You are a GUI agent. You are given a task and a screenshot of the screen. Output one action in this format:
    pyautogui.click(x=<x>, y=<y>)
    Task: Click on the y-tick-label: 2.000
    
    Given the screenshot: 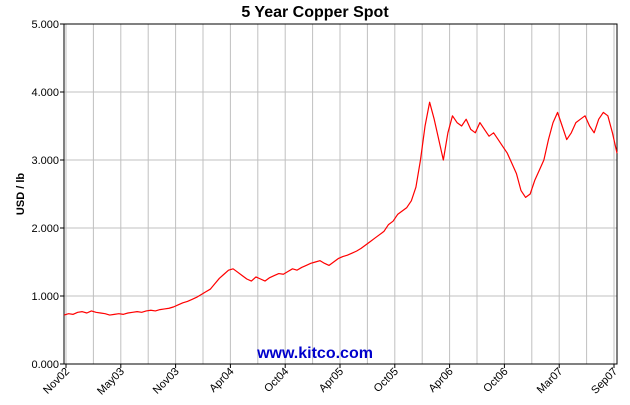 What is the action you would take?
    pyautogui.click(x=45, y=229)
    